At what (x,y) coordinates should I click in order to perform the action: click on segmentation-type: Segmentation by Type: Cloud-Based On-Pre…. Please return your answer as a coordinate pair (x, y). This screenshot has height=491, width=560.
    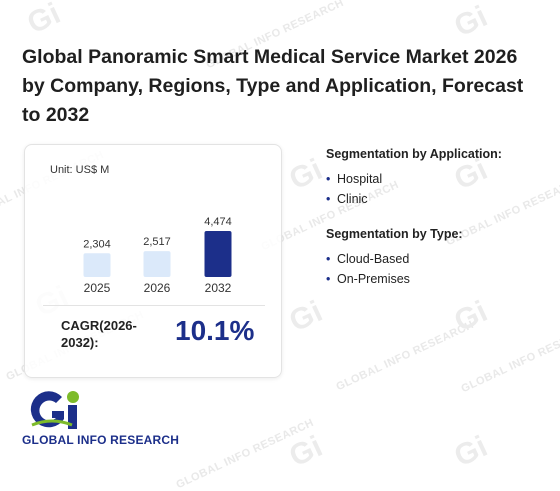
    Looking at the image, I should click on (394, 258).